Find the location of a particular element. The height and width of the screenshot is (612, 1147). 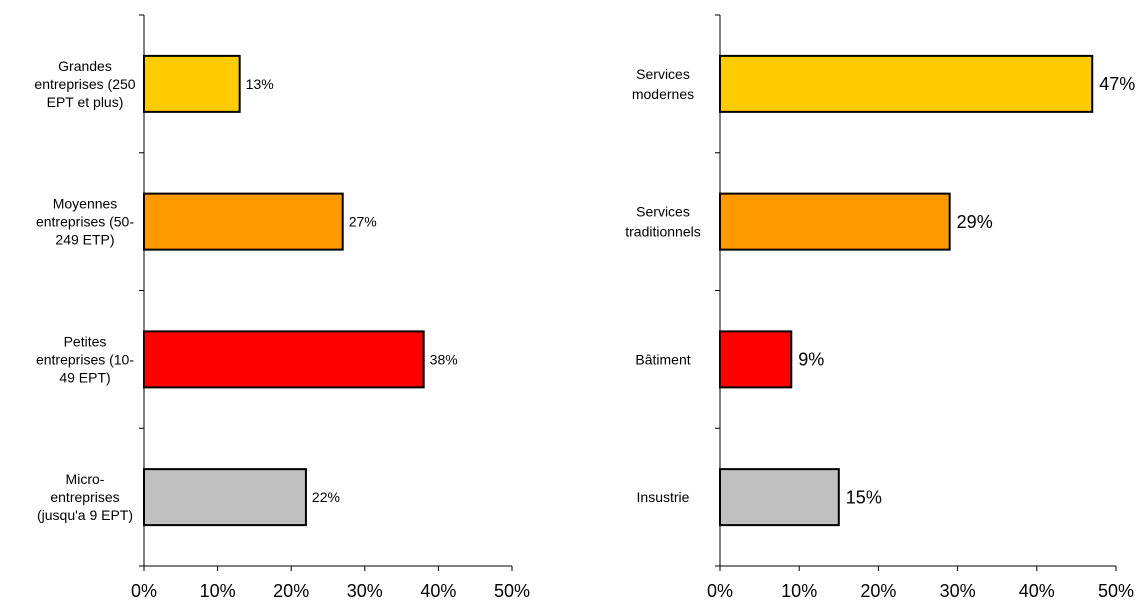

chart-1-category-label: Moyennes entreprises (50- 249 ETP) is located at coordinates (85, 222).